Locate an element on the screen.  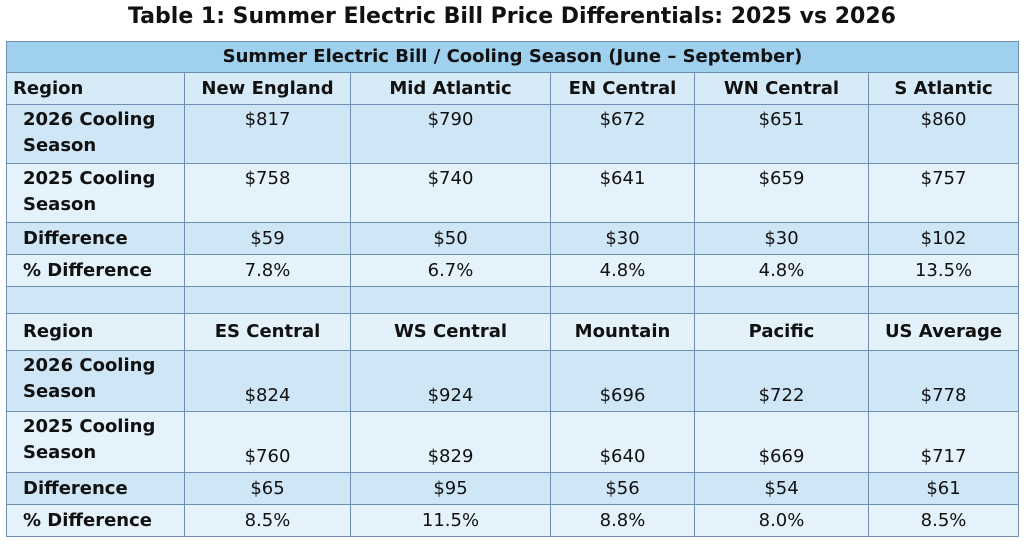
table-cell: $790 is located at coordinates (450, 134).